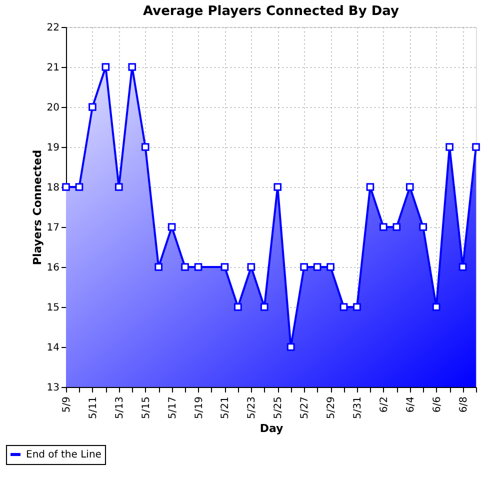  What do you see at coordinates (410, 404) in the screenshot?
I see `x-tick-label: 6/4` at bounding box center [410, 404].